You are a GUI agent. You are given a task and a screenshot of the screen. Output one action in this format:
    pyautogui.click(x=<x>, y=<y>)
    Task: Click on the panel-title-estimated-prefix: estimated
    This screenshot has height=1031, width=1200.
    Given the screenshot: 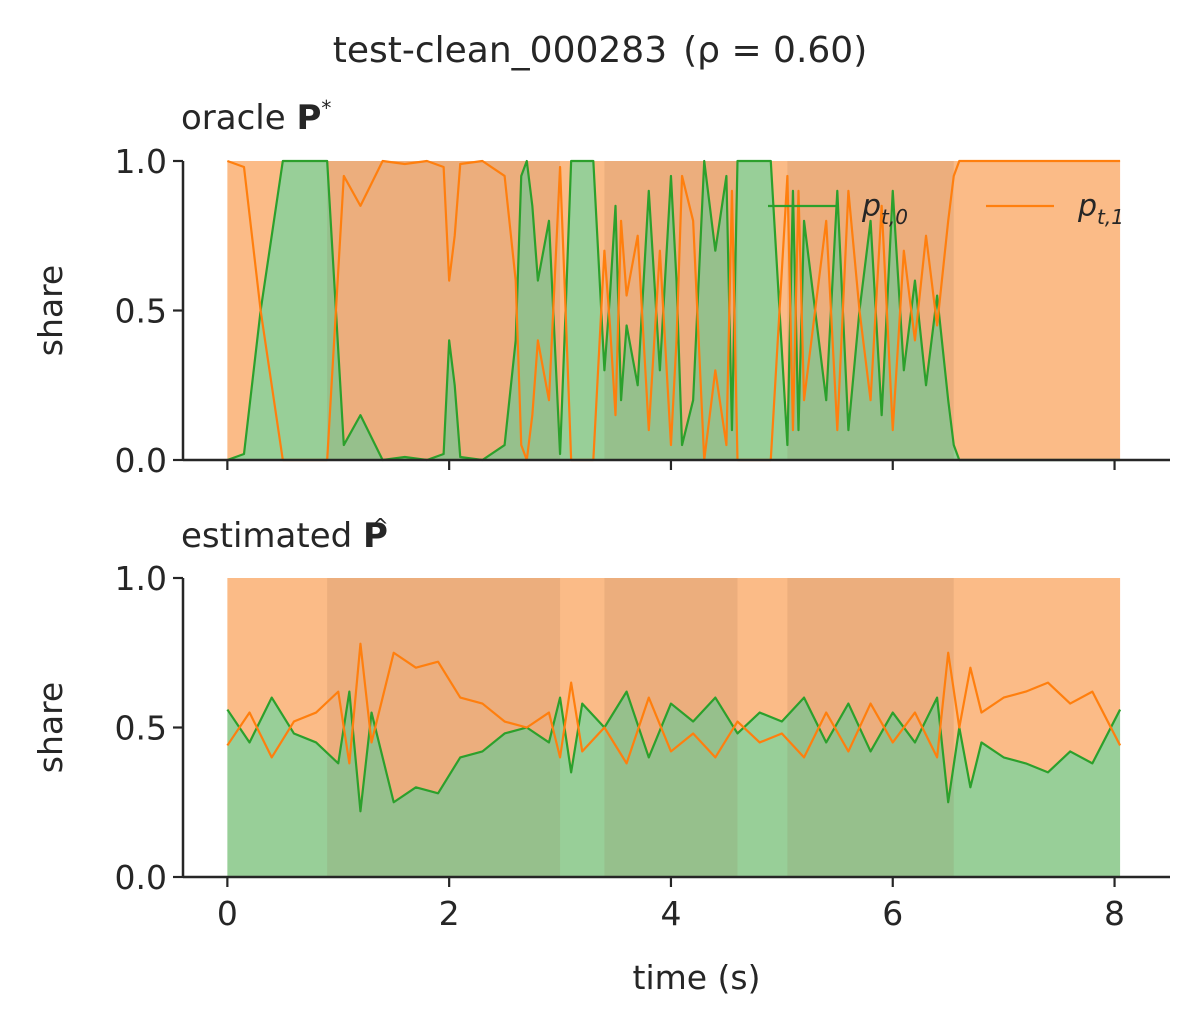 What is the action you would take?
    pyautogui.click(x=266, y=536)
    